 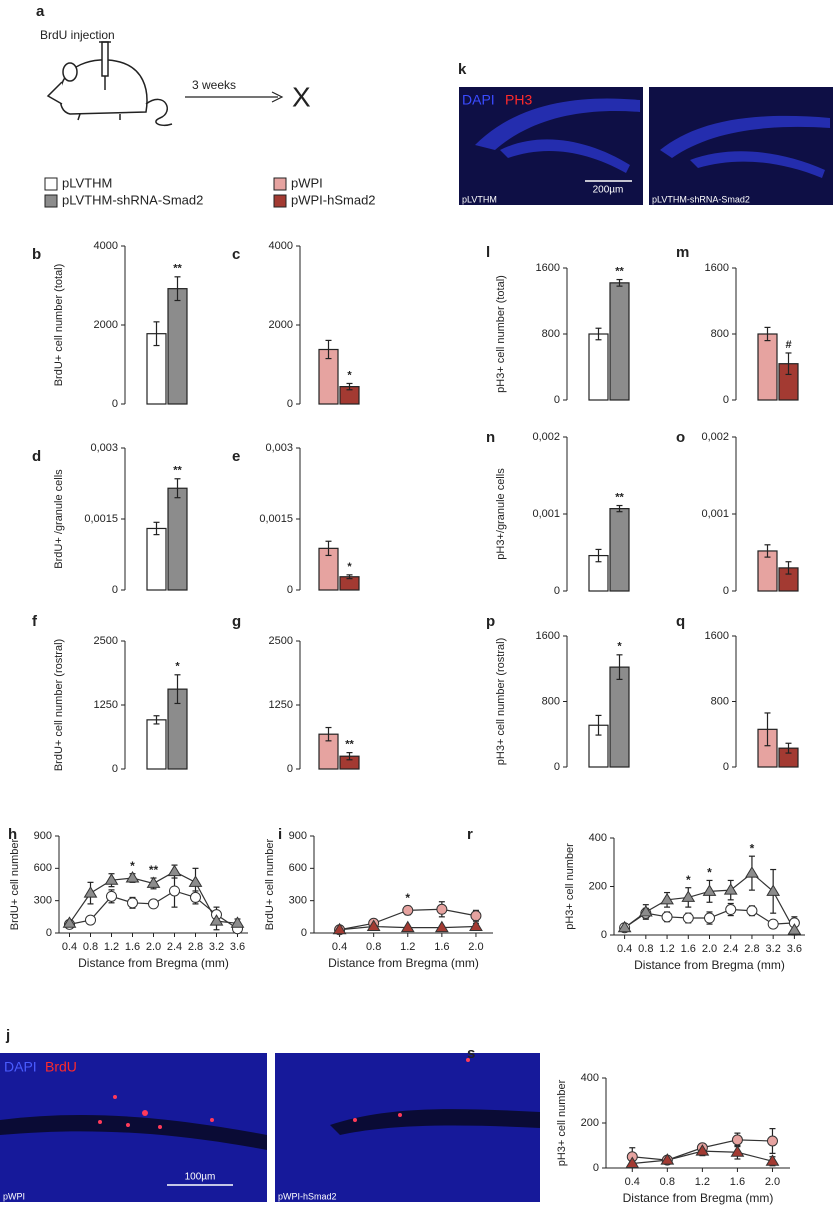 What do you see at coordinates (501, 334) in the screenshot?
I see `y-axis-label: pH3+ cell number (total)` at bounding box center [501, 334].